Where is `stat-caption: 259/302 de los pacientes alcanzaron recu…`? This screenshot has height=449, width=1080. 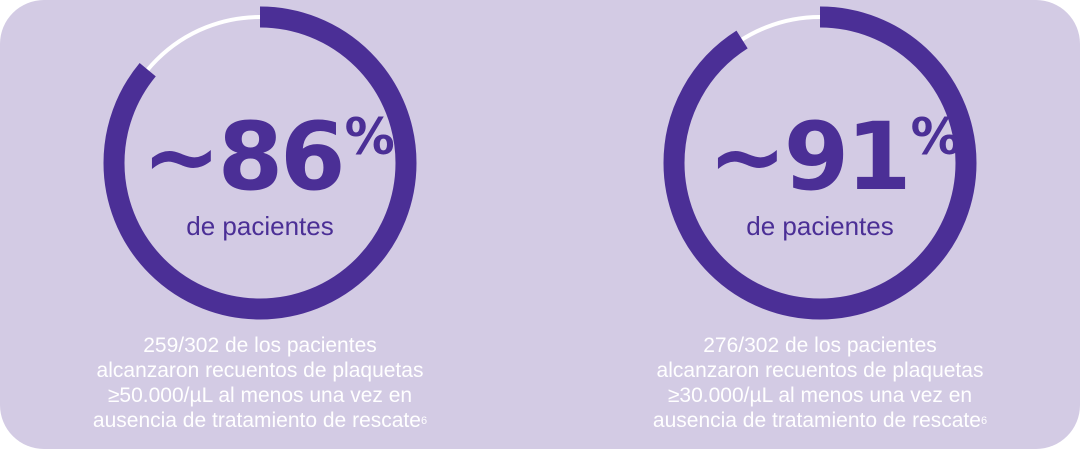
stat-caption: 259/302 de los pacientes alcanzaron recu… is located at coordinates (260, 383).